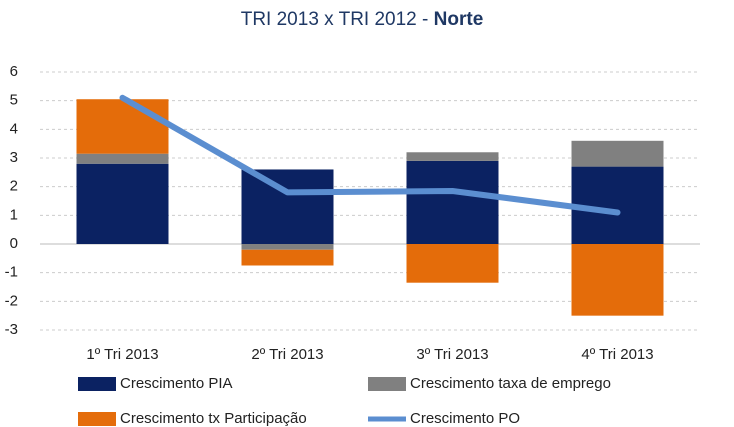 The image size is (734, 427). Describe the element at coordinates (14, 243) in the screenshot. I see `y-tick-label: 0` at that location.